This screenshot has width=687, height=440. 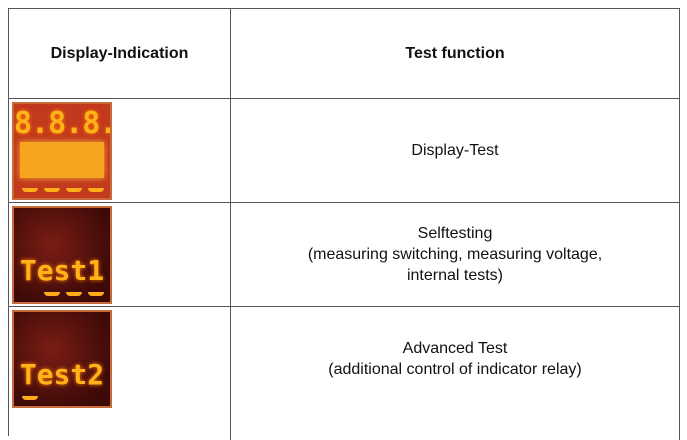 I want to click on display-text: 8.8.8.8, so click(x=62, y=123).